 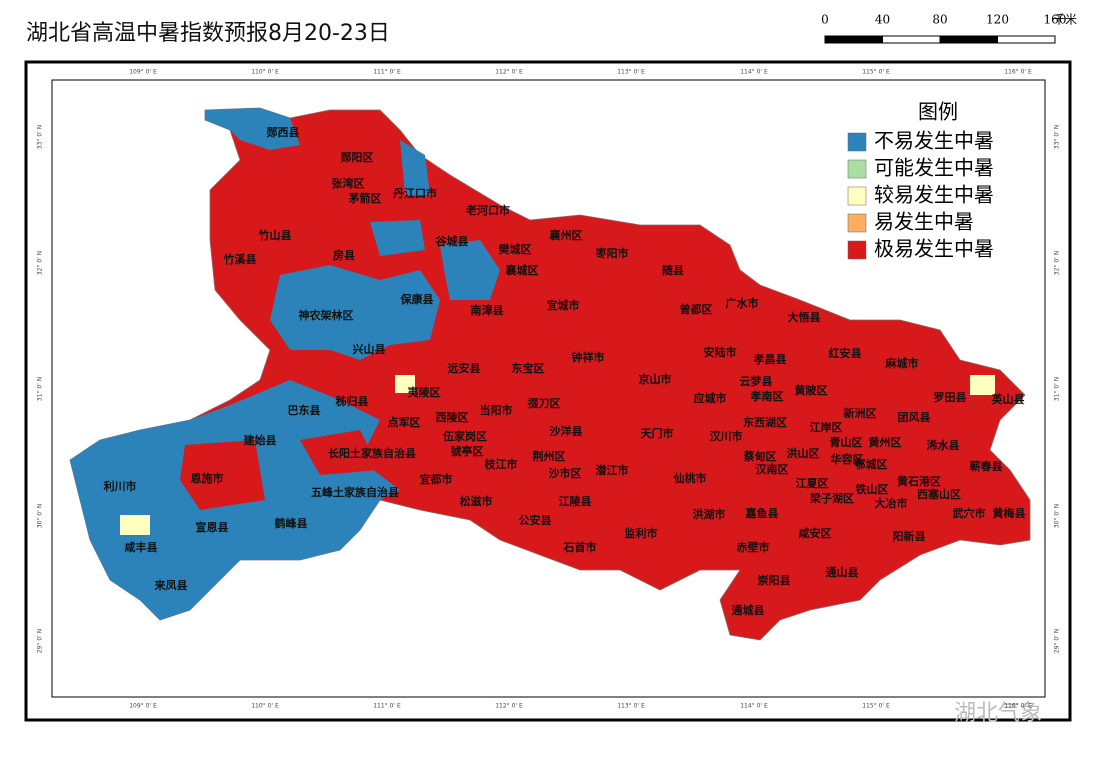 I want to click on place-label: 浠水县, so click(x=943, y=445).